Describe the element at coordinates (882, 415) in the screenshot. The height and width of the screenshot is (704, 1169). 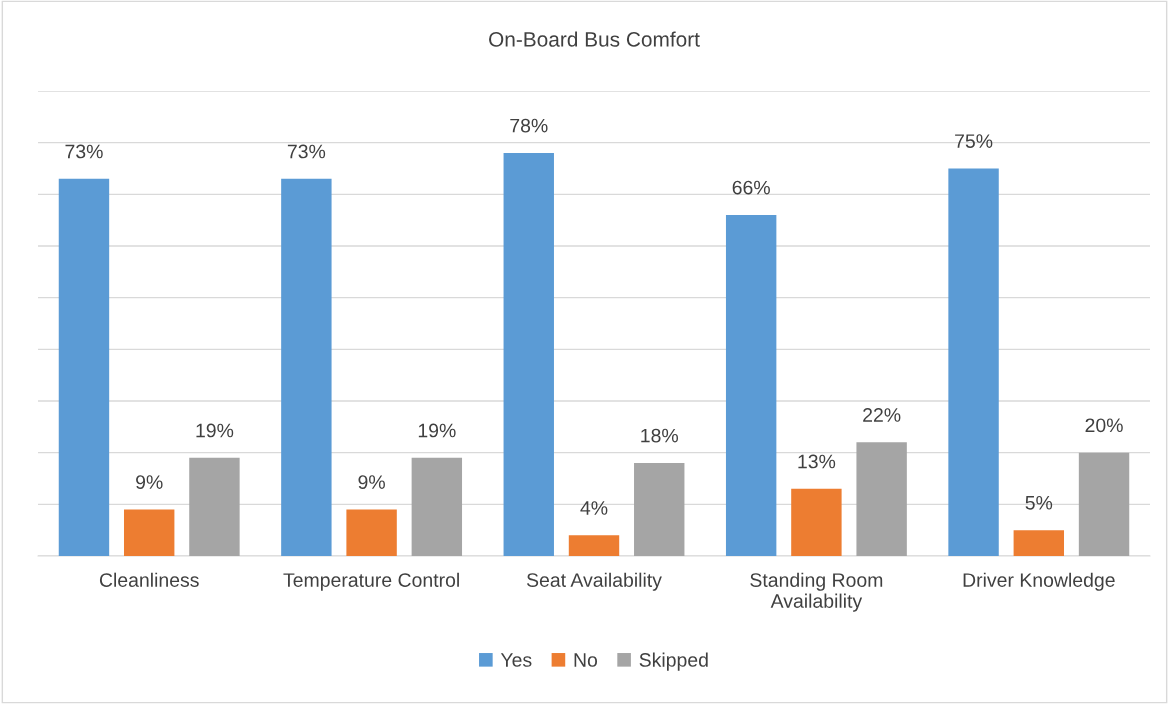
I see `data-label: 22%` at that location.